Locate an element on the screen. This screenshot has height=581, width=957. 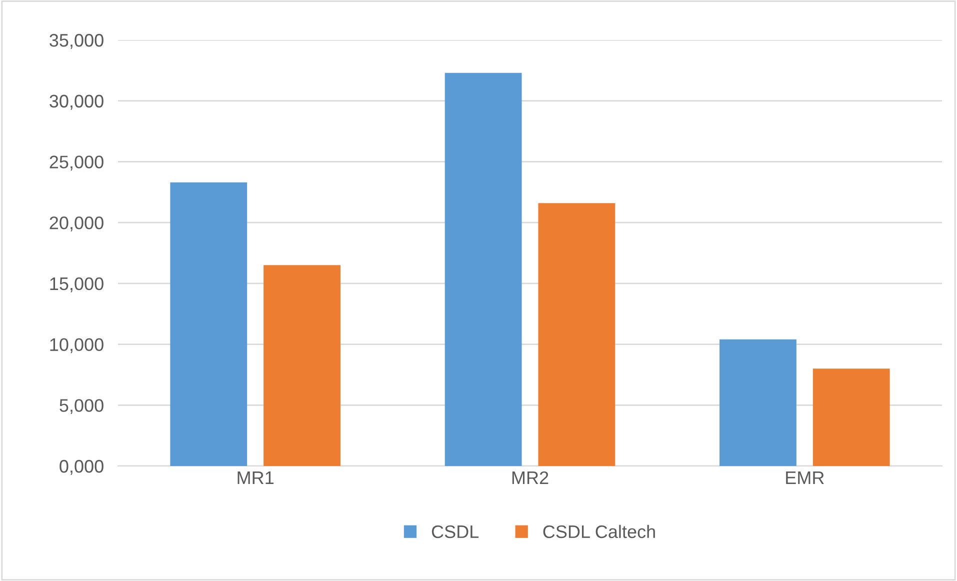
y-tick-label: 10,000 is located at coordinates (77, 346).